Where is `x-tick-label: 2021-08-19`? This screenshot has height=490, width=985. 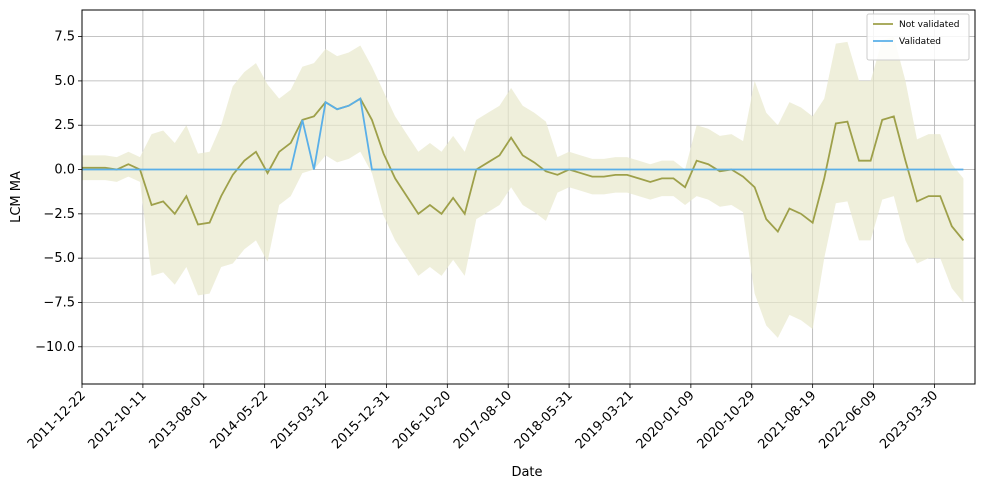
x-tick-label: 2021-08-19 is located at coordinates (787, 420).